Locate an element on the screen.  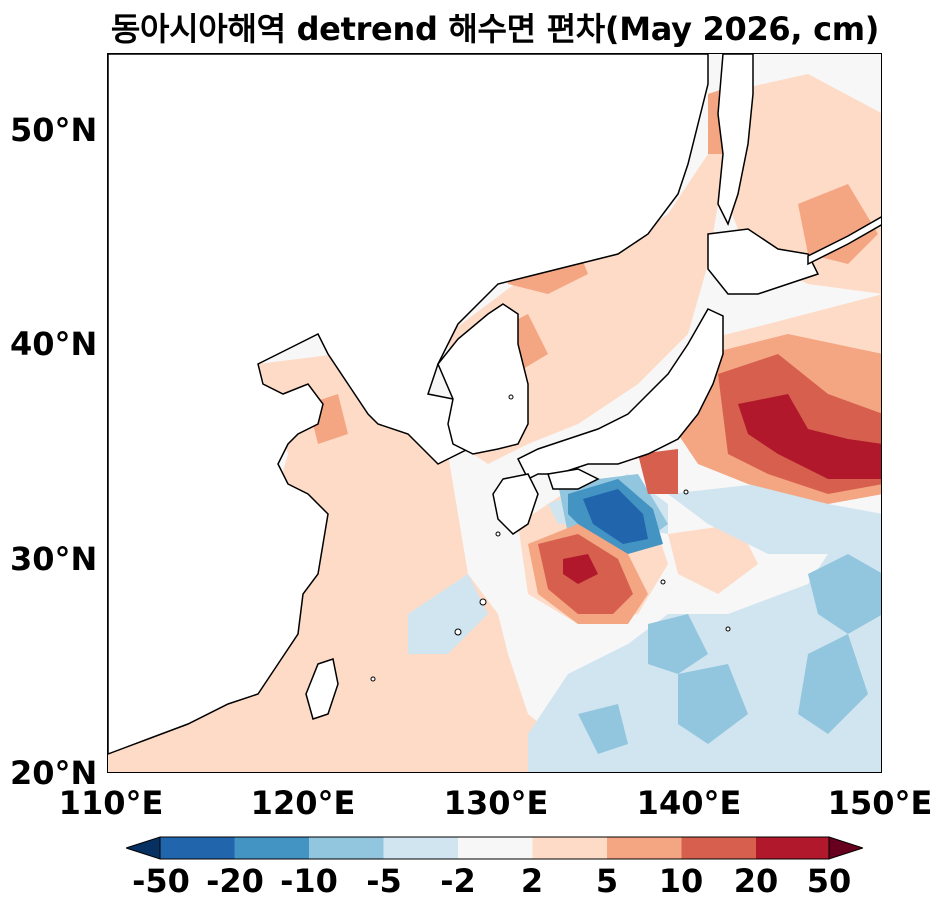
colorbar-label: -10 is located at coordinates (309, 881).